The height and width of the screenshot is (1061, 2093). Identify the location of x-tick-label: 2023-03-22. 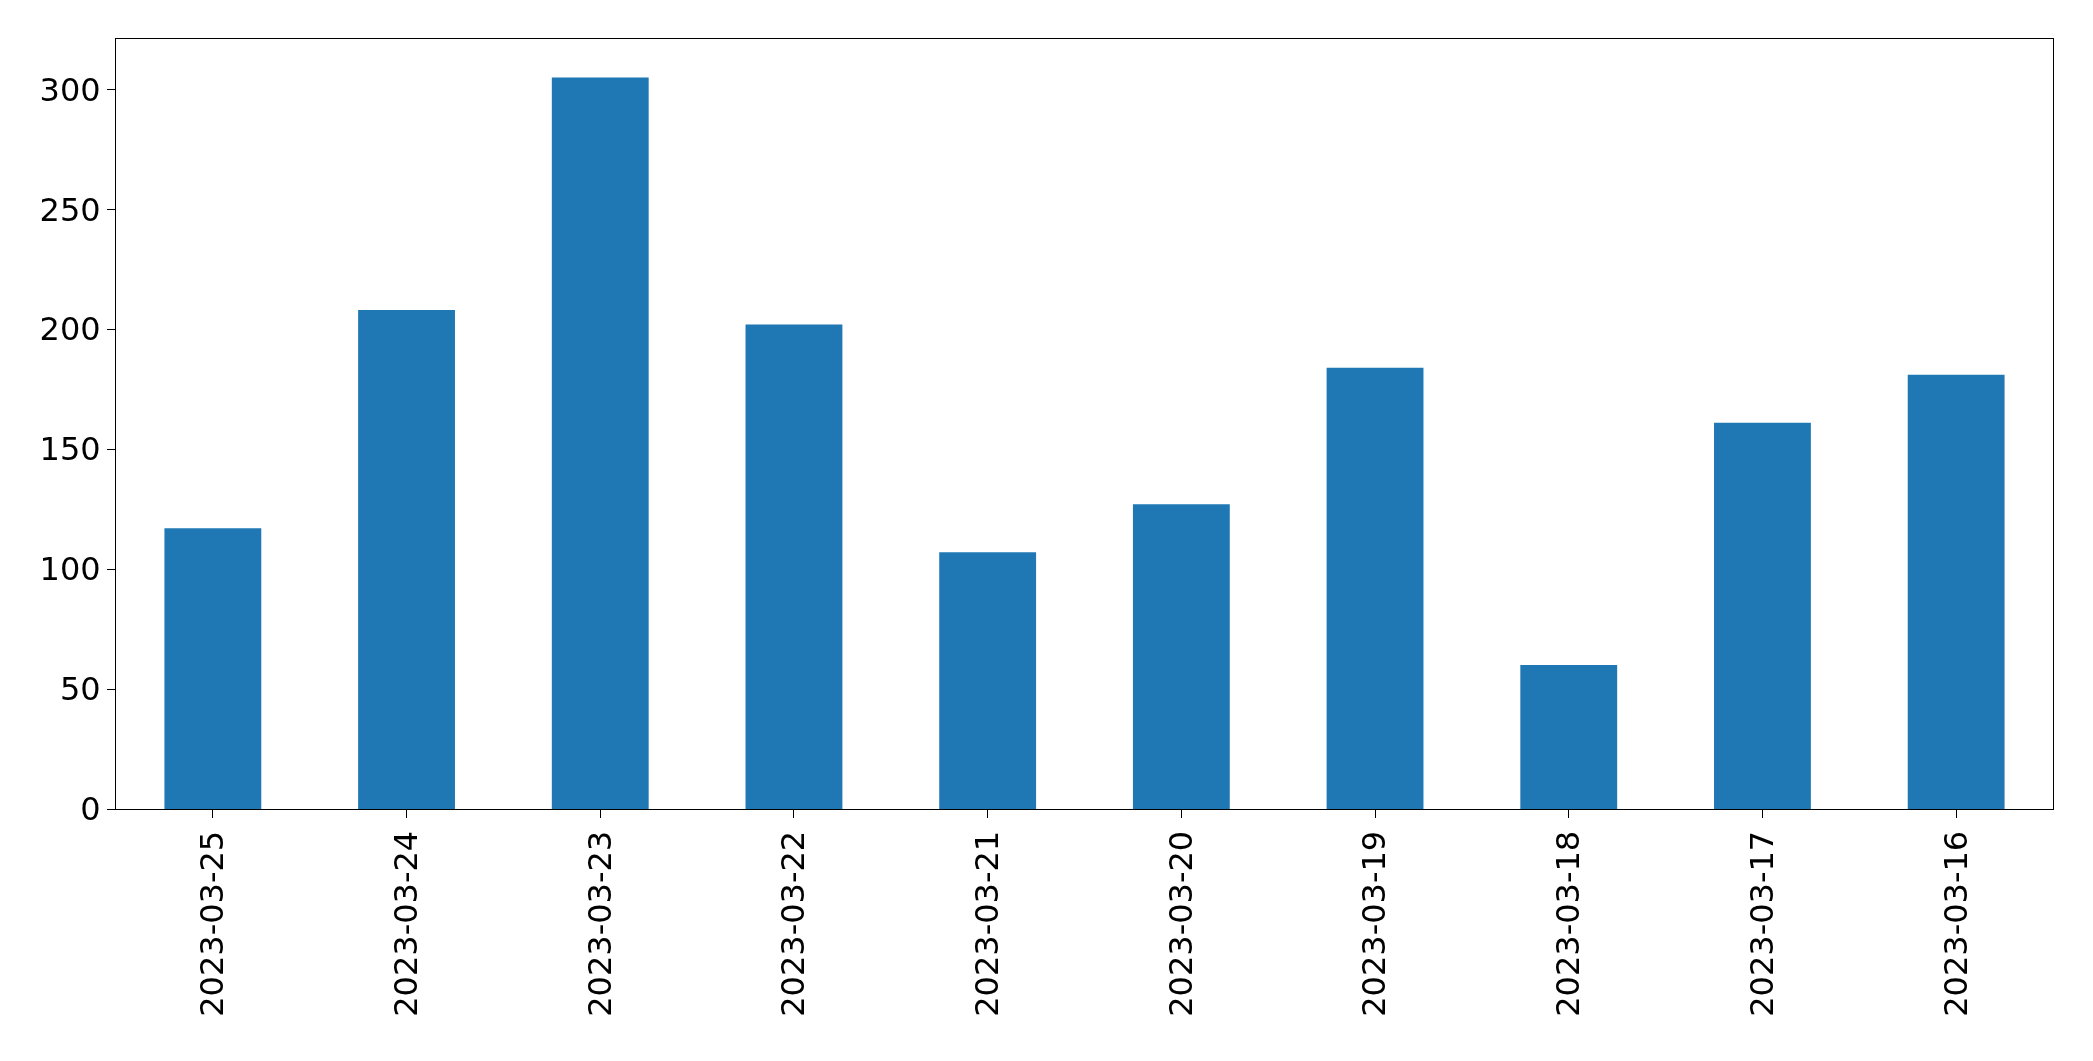
(793, 923).